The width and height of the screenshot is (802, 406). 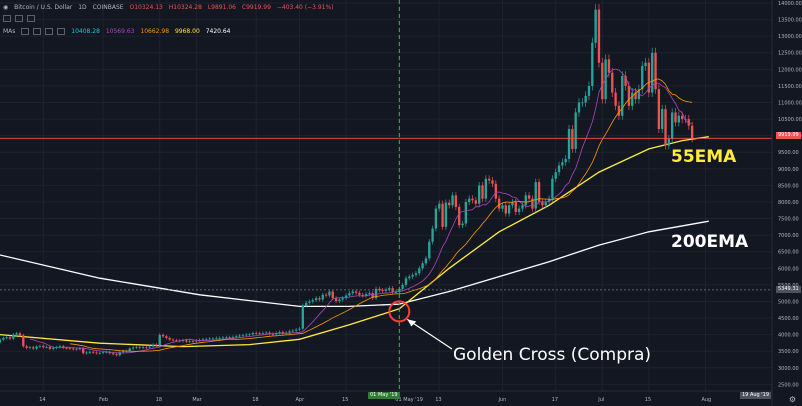 I want to click on price-tick-label: 6500.00, so click(x=788, y=253).